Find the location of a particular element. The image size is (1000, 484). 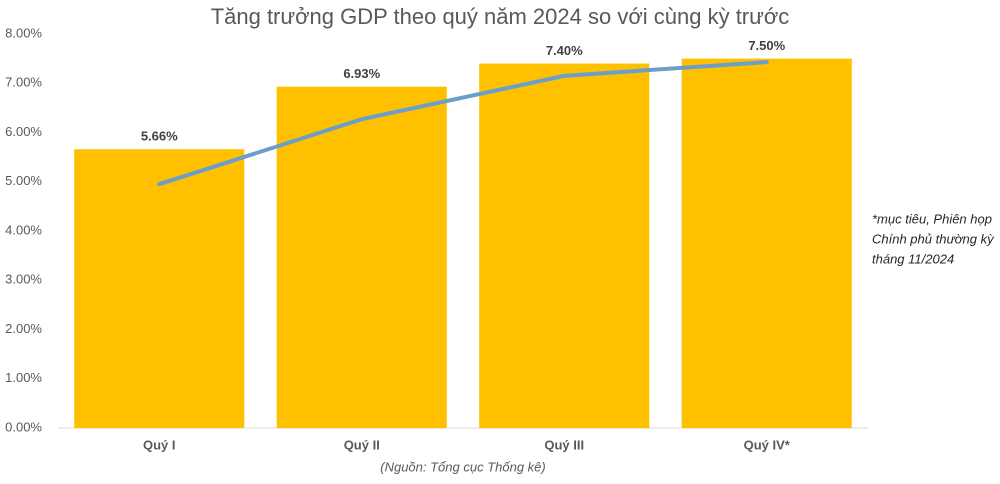

x-tick-label: Quý IV* is located at coordinates (767, 444).